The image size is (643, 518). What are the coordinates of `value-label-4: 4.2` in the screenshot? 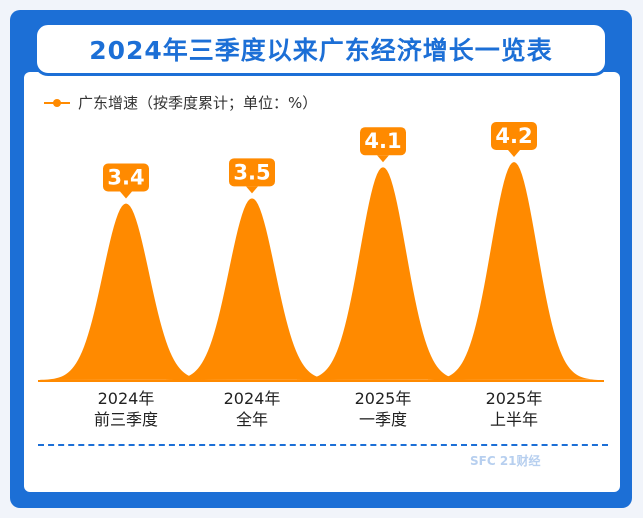 It's located at (514, 139).